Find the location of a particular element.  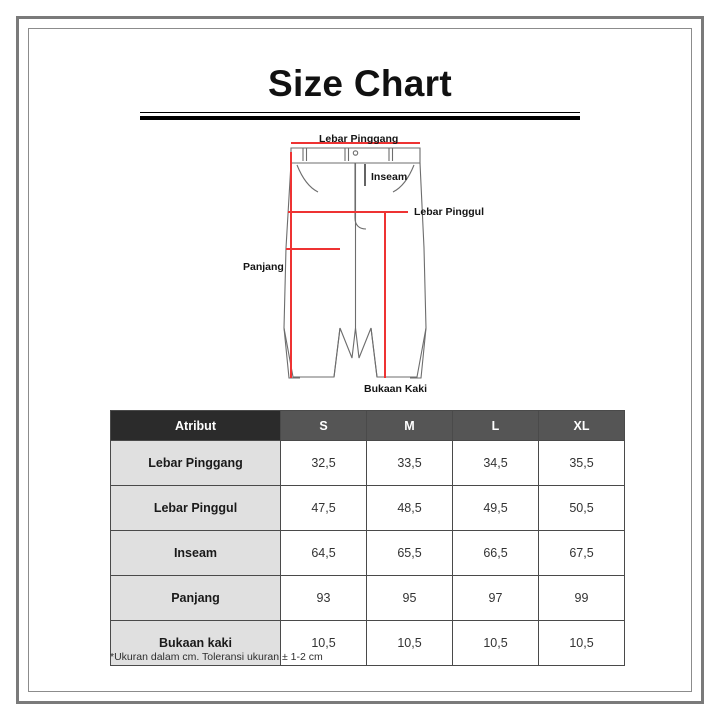

table-row: Lebar Pinggul 47,5 48,5 49,5 50,5 is located at coordinates (367, 508).